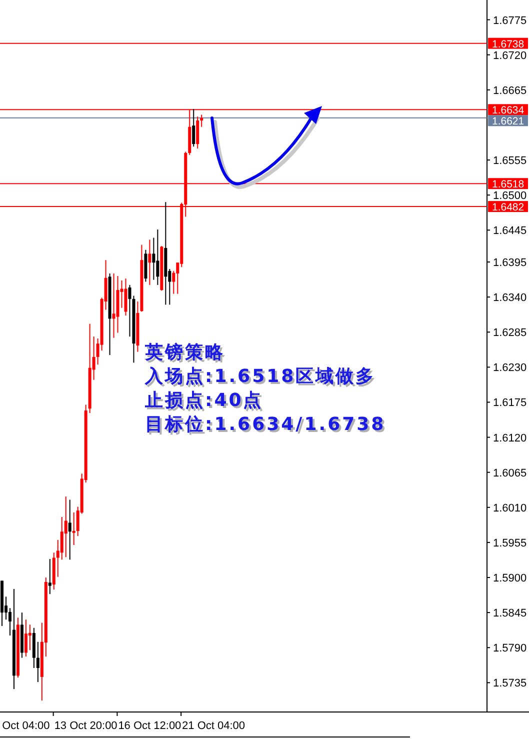  I want to click on y-tick-label: 1.6065, so click(510, 473).